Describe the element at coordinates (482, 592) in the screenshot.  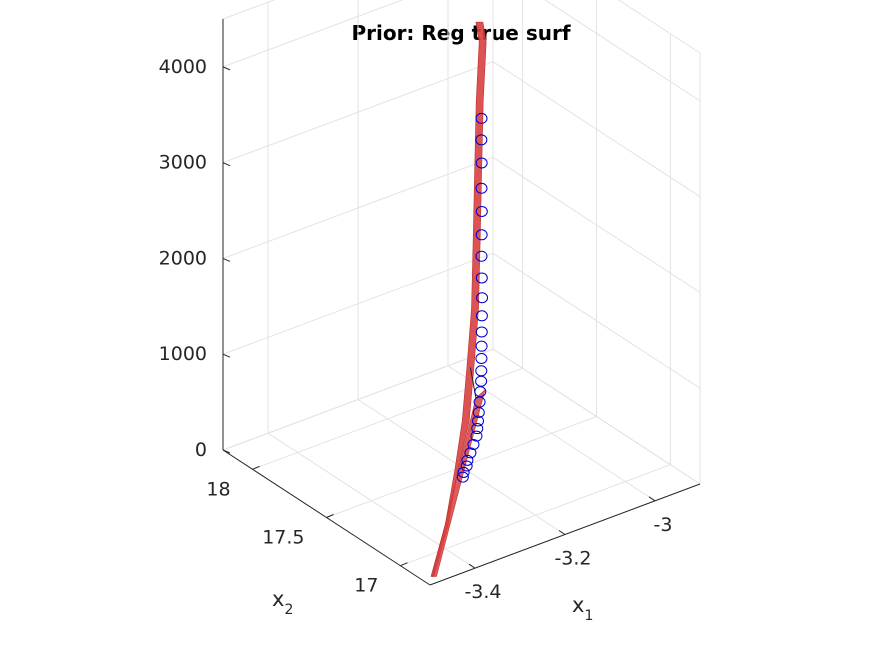
I see `x1-tick-label: -3.4` at that location.